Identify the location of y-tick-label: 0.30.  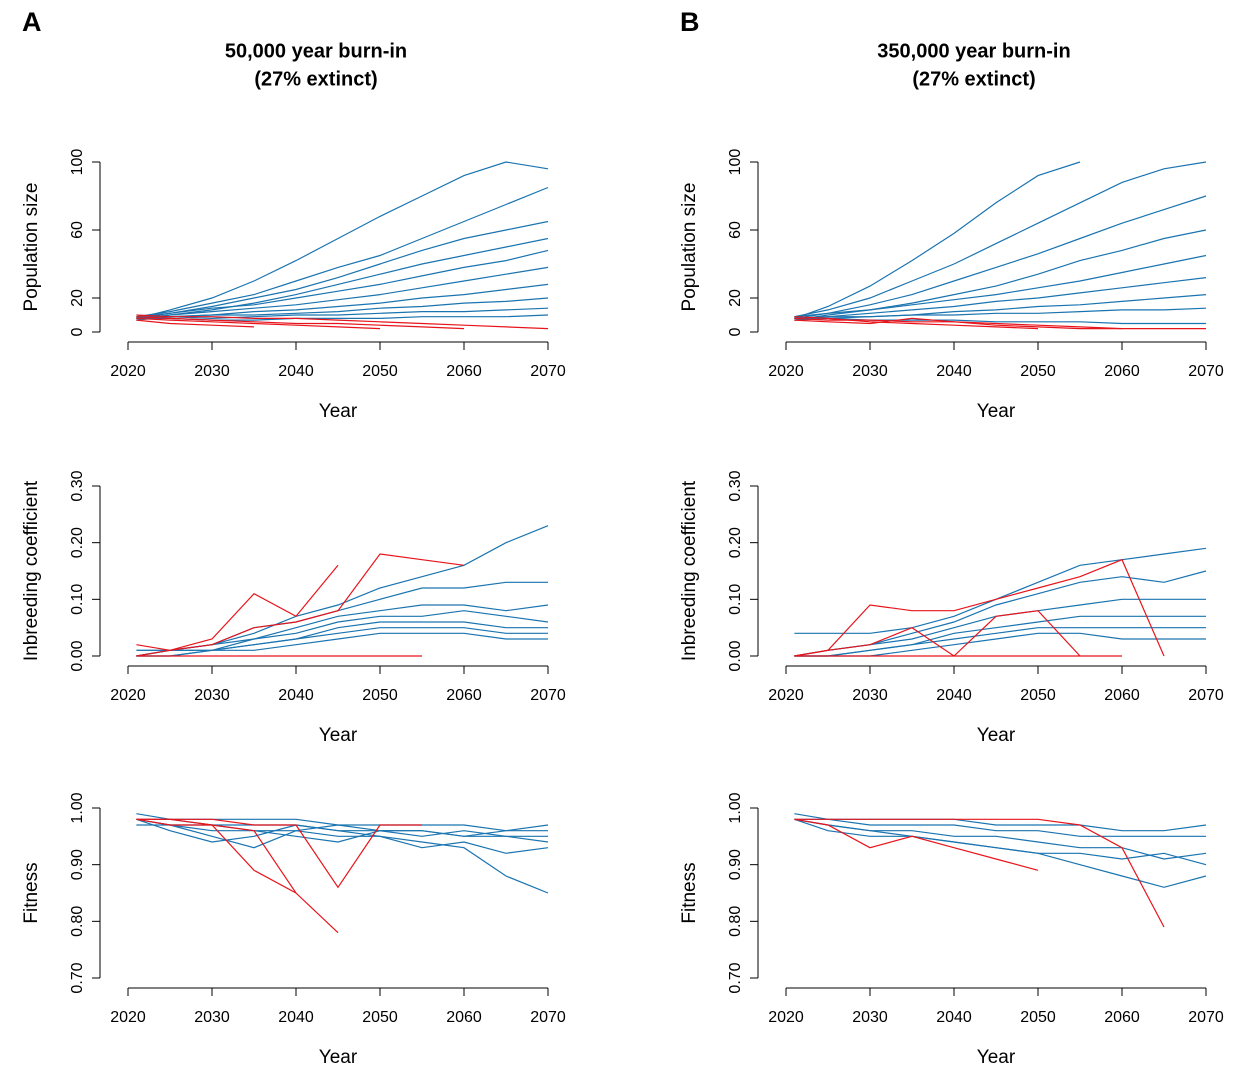
(735, 485).